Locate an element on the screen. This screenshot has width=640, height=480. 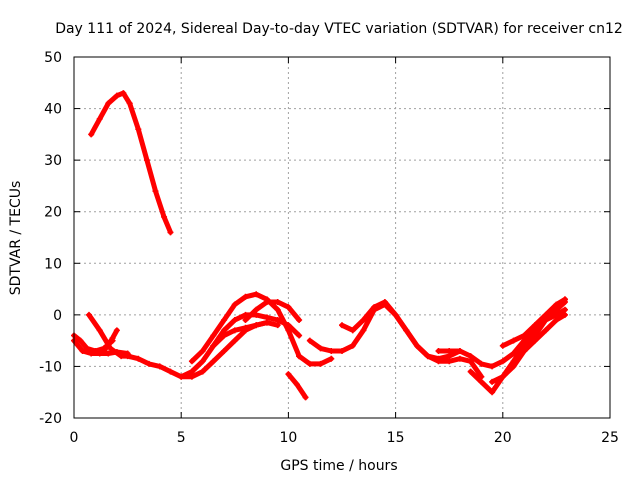
y-axis-title: SDTVAR / TECUs is located at coordinates (16, 238).